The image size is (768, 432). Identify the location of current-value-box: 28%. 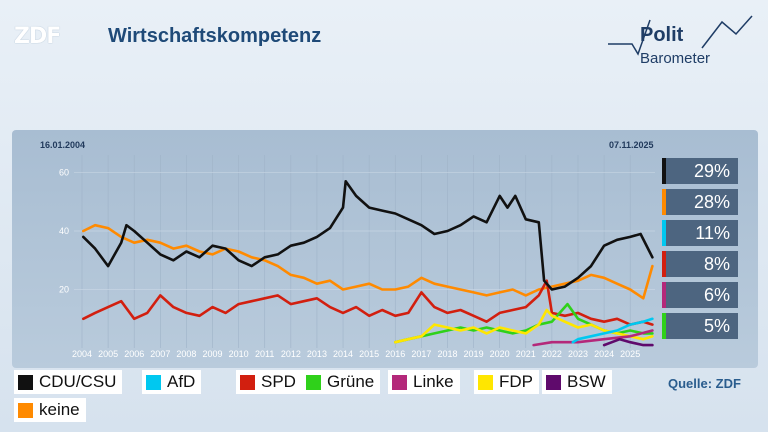
(700, 202).